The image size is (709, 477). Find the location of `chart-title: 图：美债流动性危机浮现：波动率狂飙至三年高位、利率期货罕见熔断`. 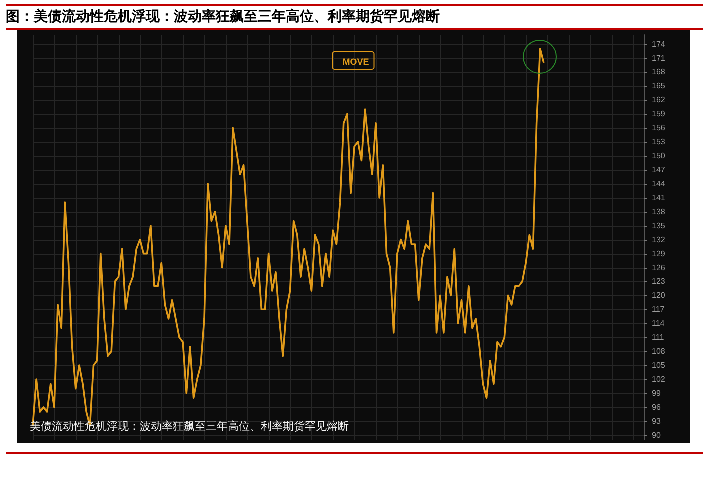

chart-title: 图：美债流动性危机浮现：波动率狂飙至三年高位、利率期货罕见熔断 is located at coordinates (354, 17).